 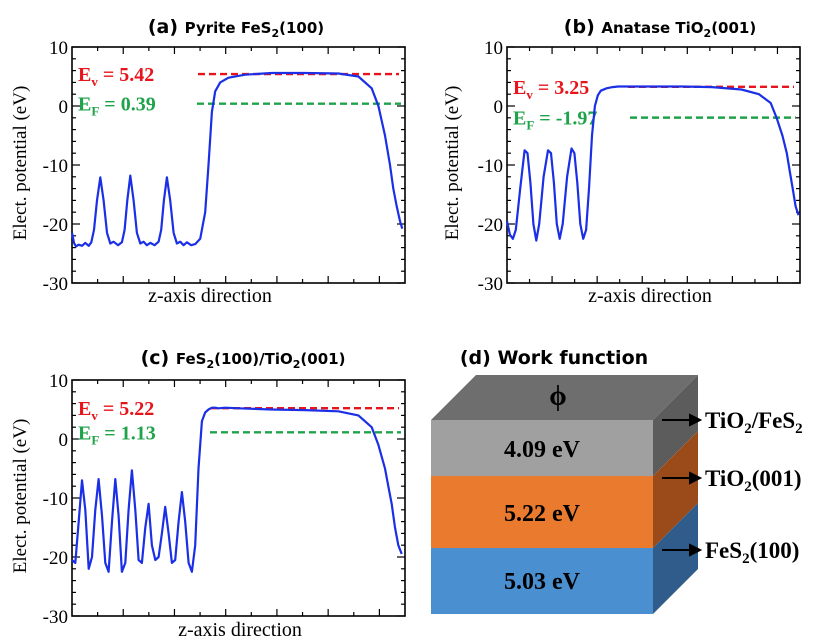 I want to click on layer-tio2-fes2-value: 4.09 eV, so click(x=542, y=450).